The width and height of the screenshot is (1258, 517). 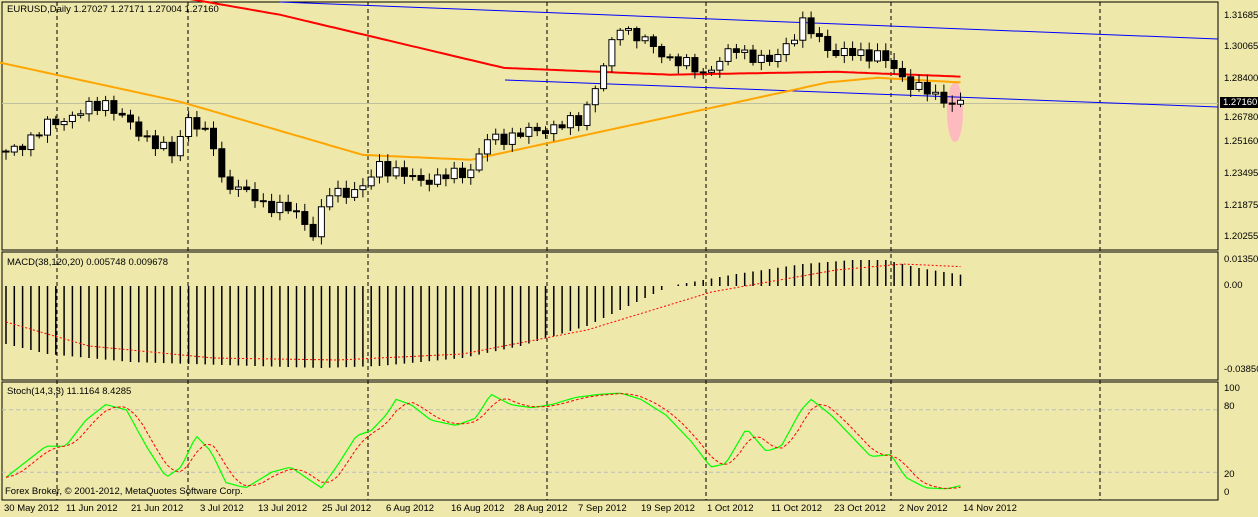 What do you see at coordinates (730, 508) in the screenshot?
I see `time-axis-label: 1 Oct 2012` at bounding box center [730, 508].